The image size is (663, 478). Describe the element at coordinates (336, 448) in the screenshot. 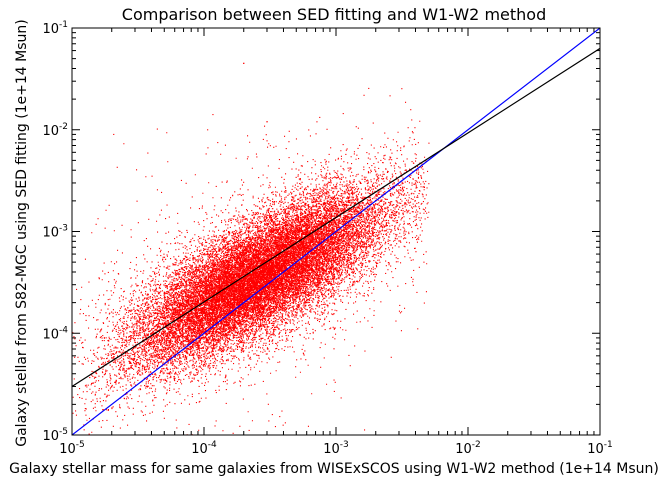

I see `x-tick-label: 10⁻³` at that location.